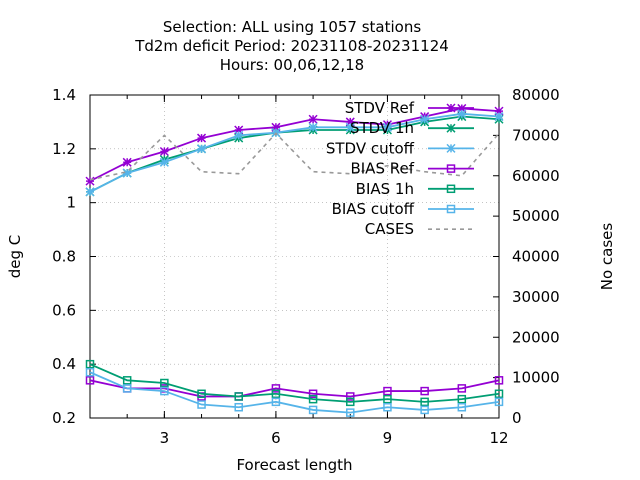 The image size is (640, 480). I want to click on series-line-bias-cutoff, so click(294, 392).